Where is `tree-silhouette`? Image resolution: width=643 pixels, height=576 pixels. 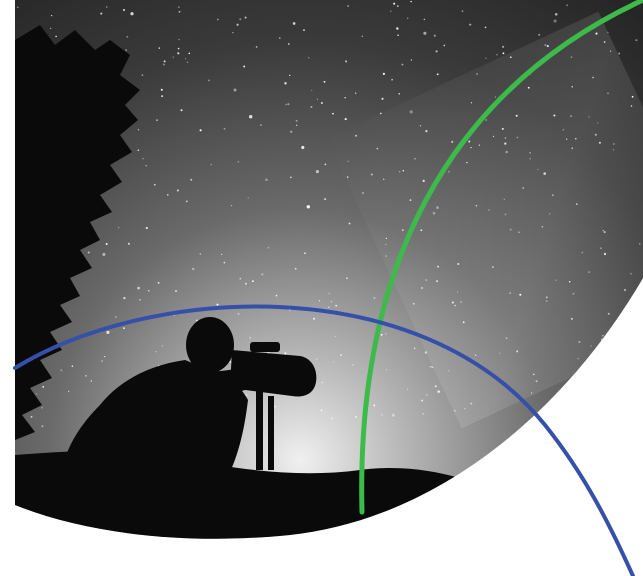
tree-silhouette is located at coordinates (77, 232).